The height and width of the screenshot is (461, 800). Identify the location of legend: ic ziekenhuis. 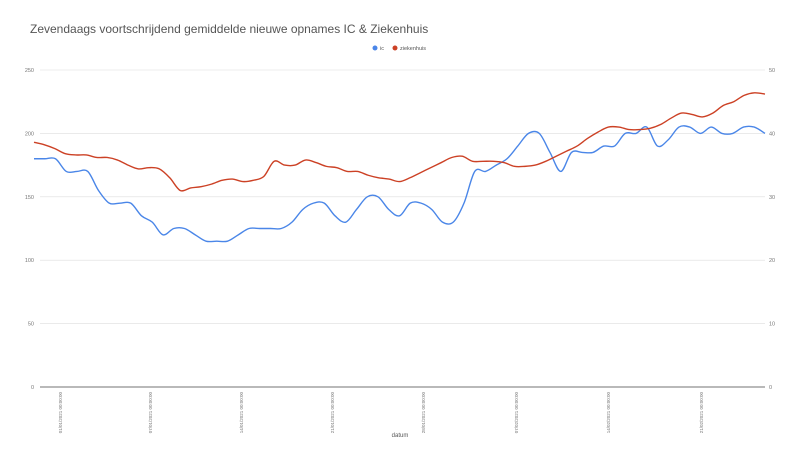
(399, 48).